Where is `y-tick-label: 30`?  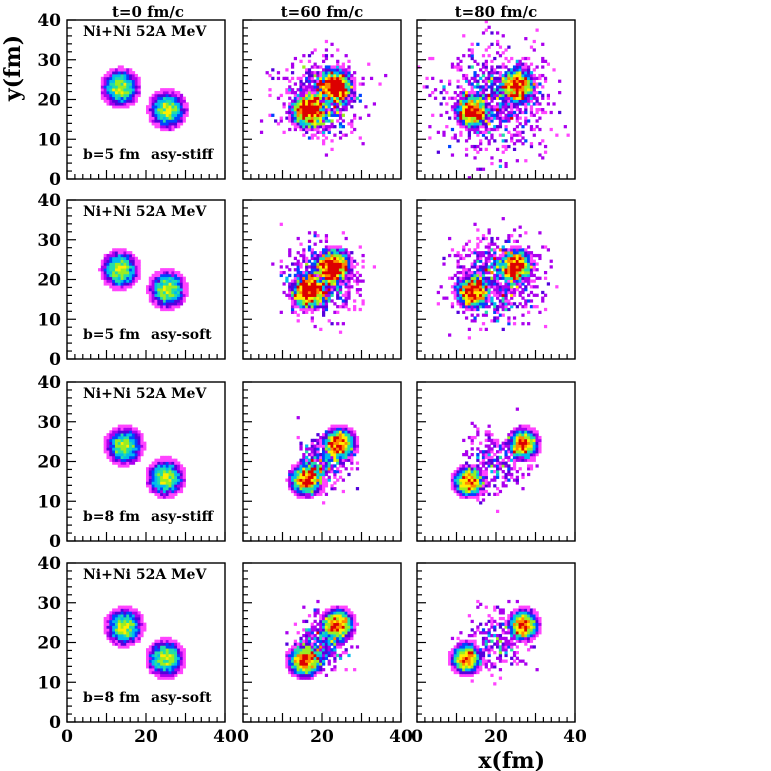
y-tick-label: 30 is located at coordinates (49, 241).